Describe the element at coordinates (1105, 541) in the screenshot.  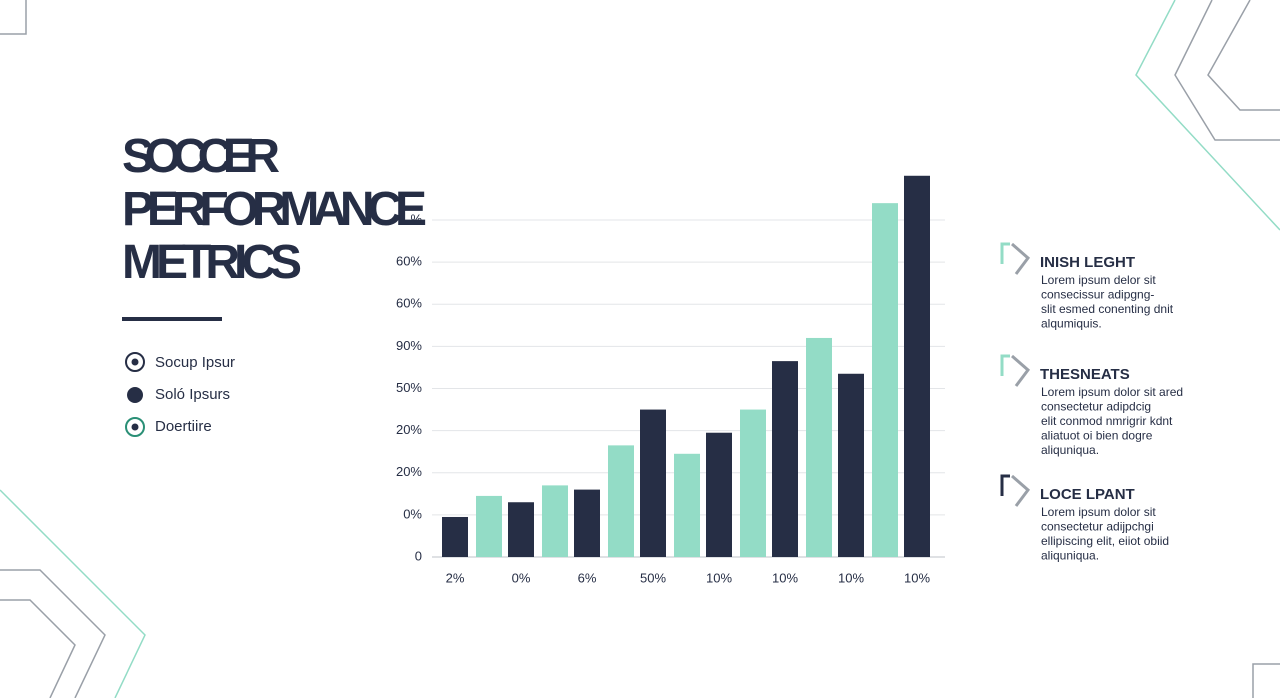
I see `note-line: ellipiscing elit, eiiot obiid` at that location.